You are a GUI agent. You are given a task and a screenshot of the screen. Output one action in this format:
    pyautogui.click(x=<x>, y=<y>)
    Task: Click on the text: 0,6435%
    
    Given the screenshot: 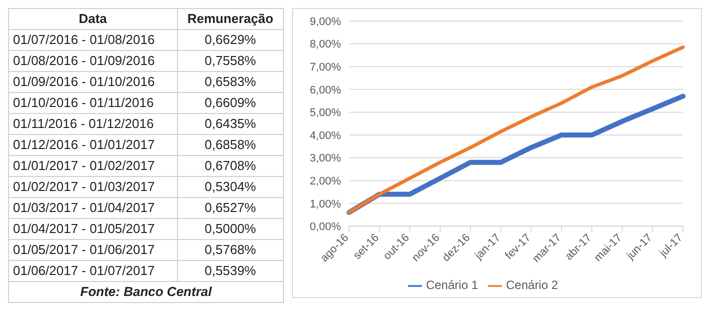 What is the action you would take?
    pyautogui.click(x=230, y=123)
    